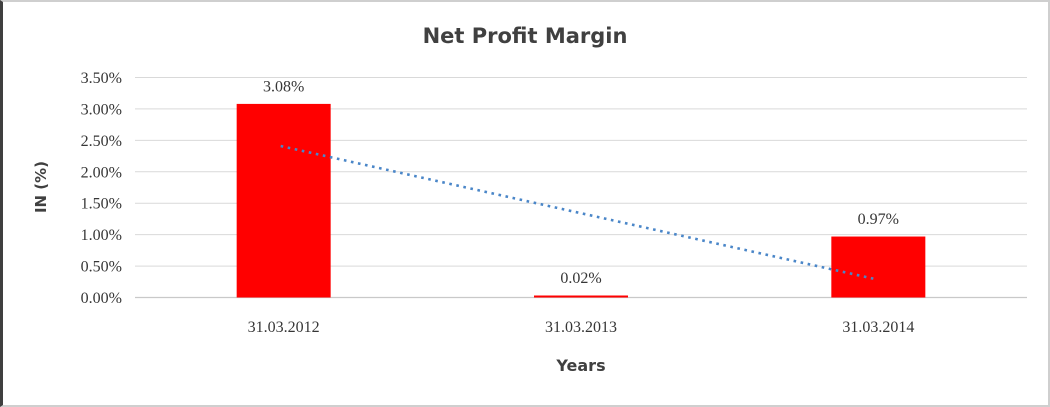  What do you see at coordinates (581, 365) in the screenshot?
I see `x-axis-title: Years` at bounding box center [581, 365].